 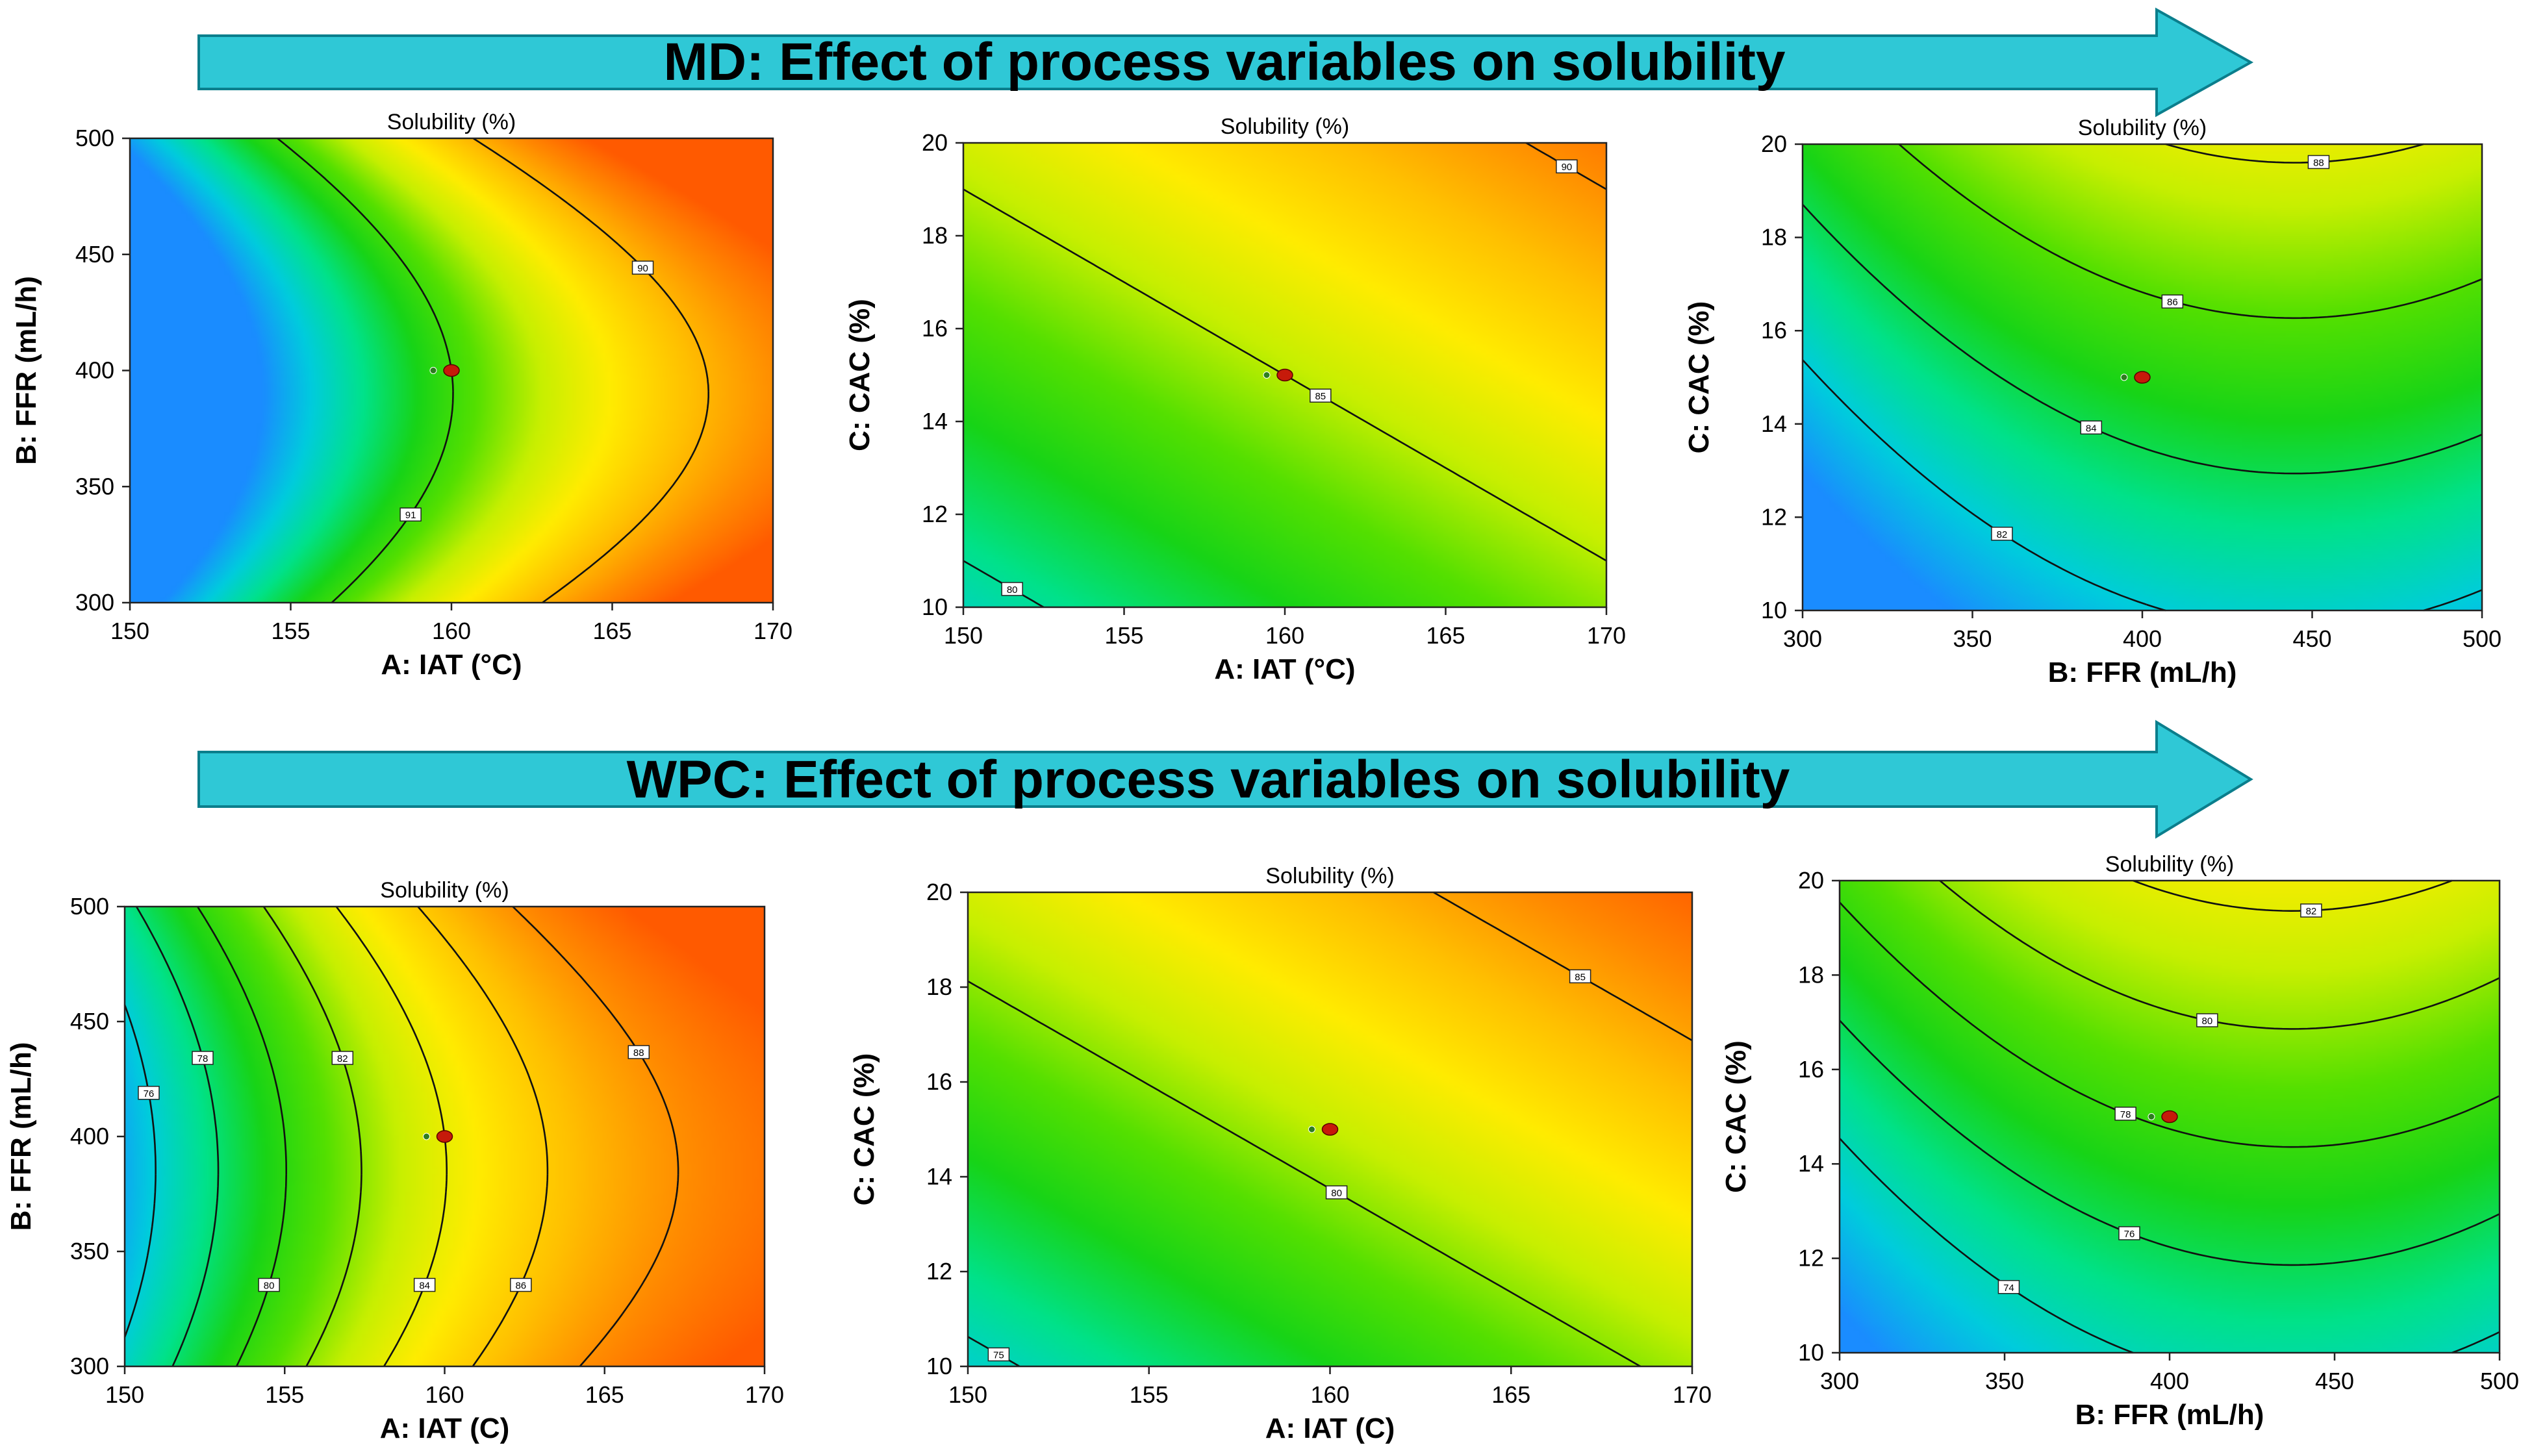 I want to click on svg-text: 78, so click(x=2125, y=1114).